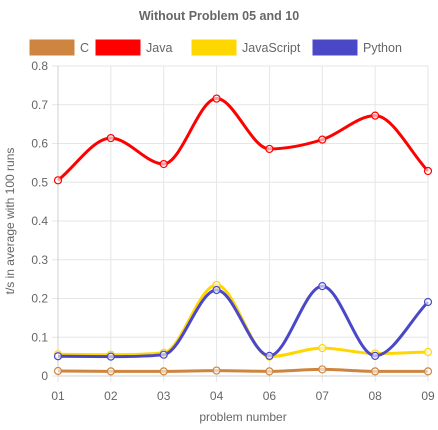 Image resolution: width=438 pixels, height=430 pixels. I want to click on legend-item-python: Python, so click(357, 47).